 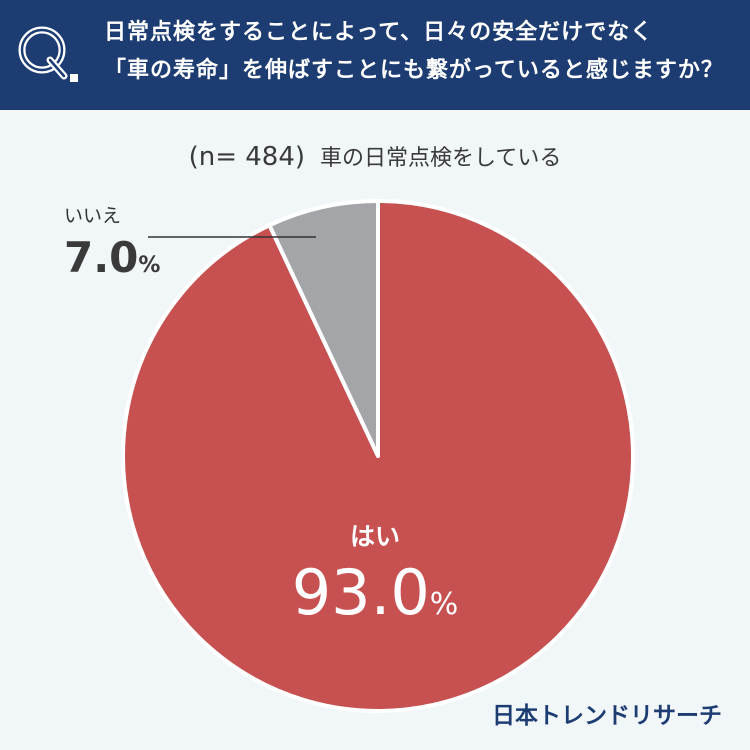 What do you see at coordinates (379, 32) in the screenshot?
I see `question-line-1: 日常点検をすることによって、日々の安全だけでなく` at bounding box center [379, 32].